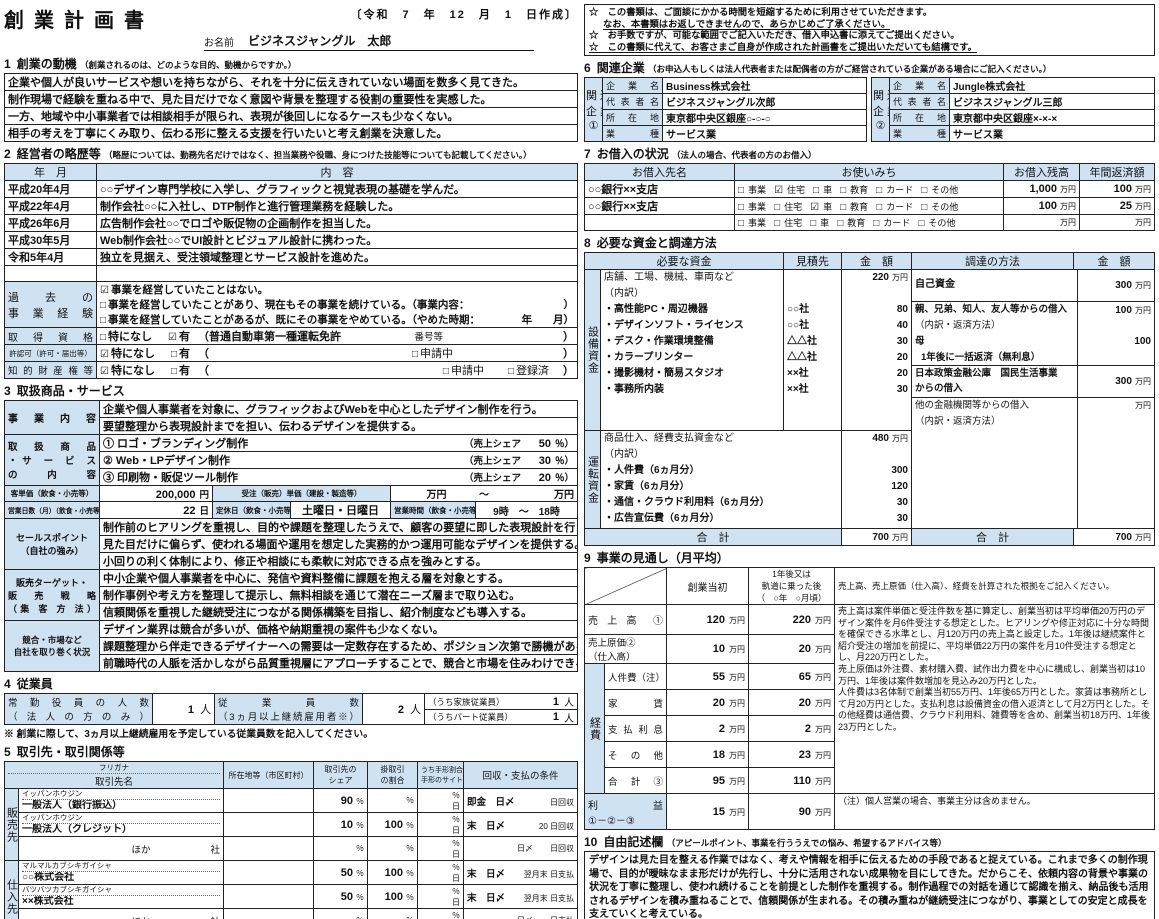  I want to click on career-content, so click(337, 273).